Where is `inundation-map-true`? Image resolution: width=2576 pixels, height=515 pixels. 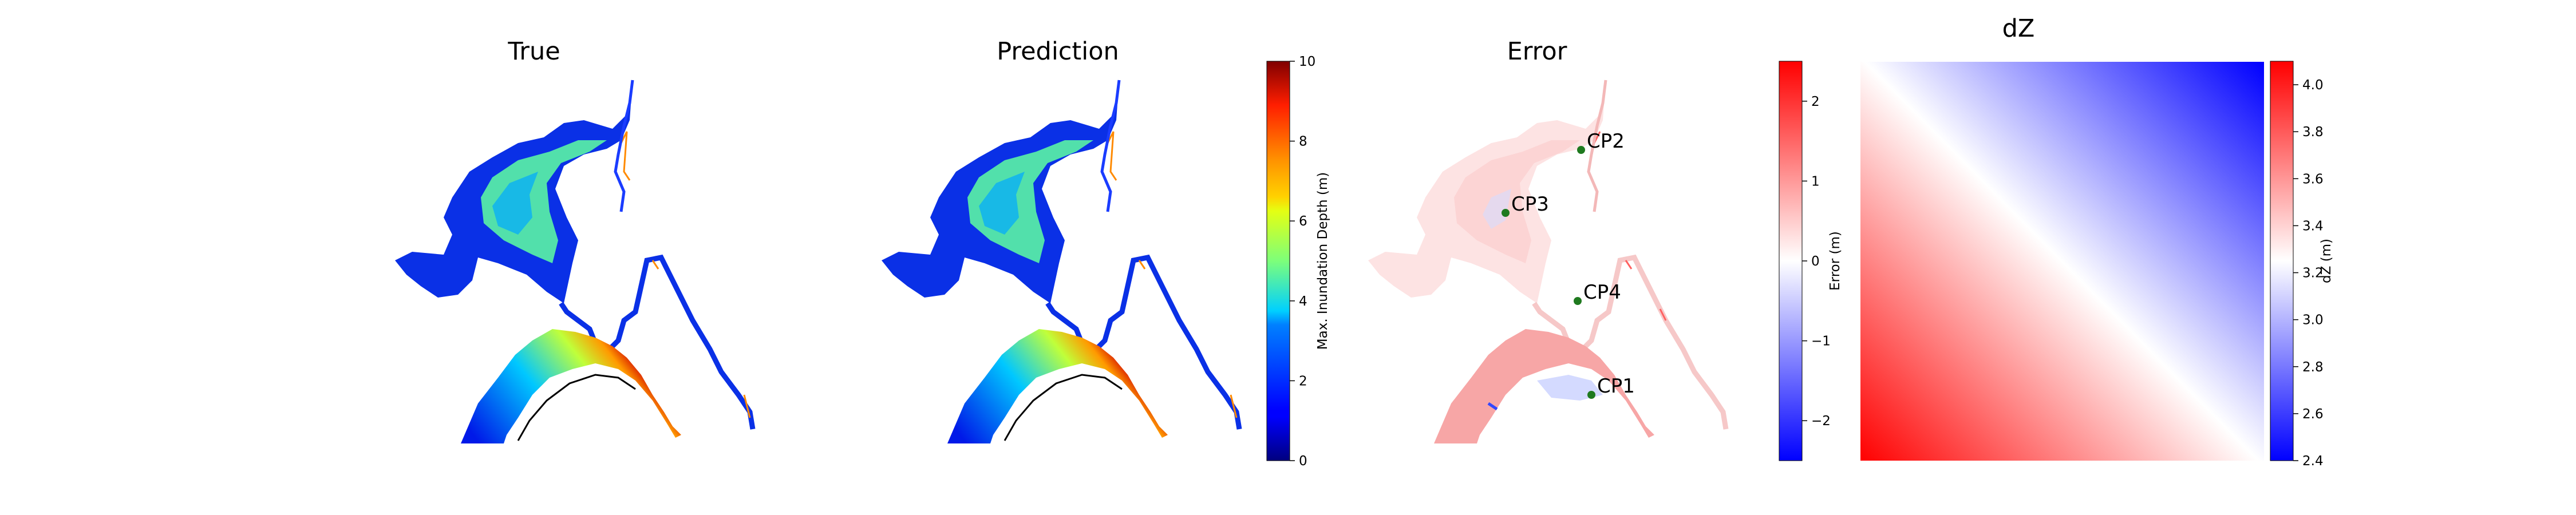
inundation-map-true is located at coordinates (575, 261).